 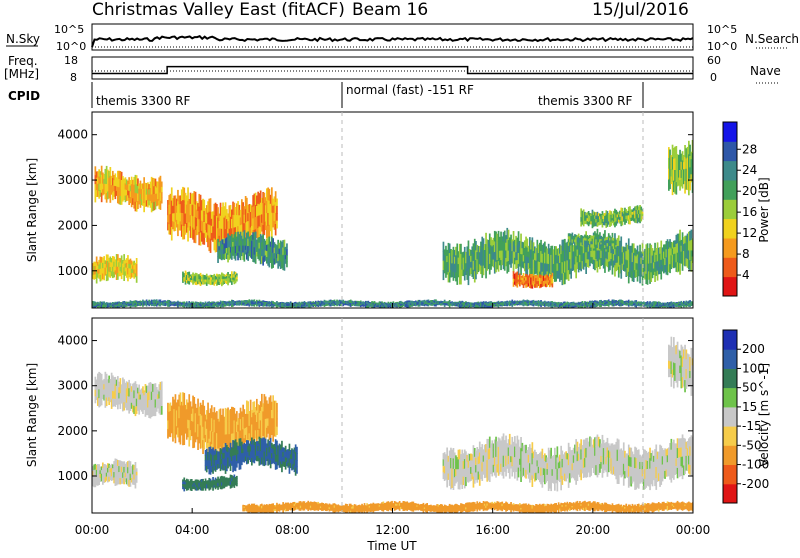 I want to click on colorbar-tick-label: 16, so click(x=749, y=212).